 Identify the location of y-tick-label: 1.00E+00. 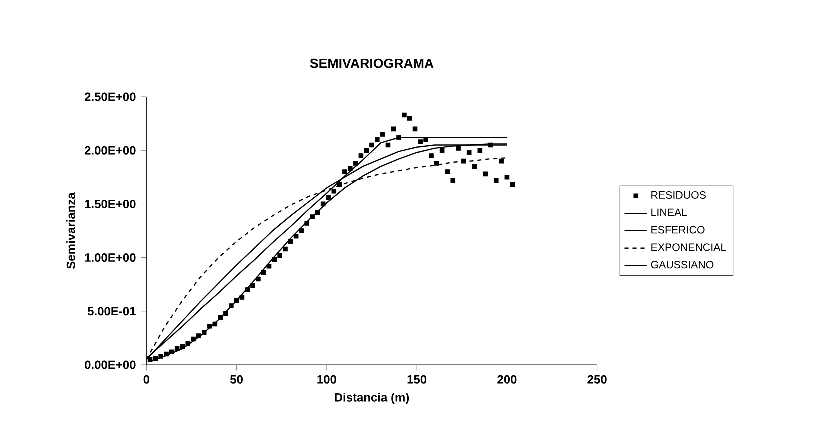
(110, 258).